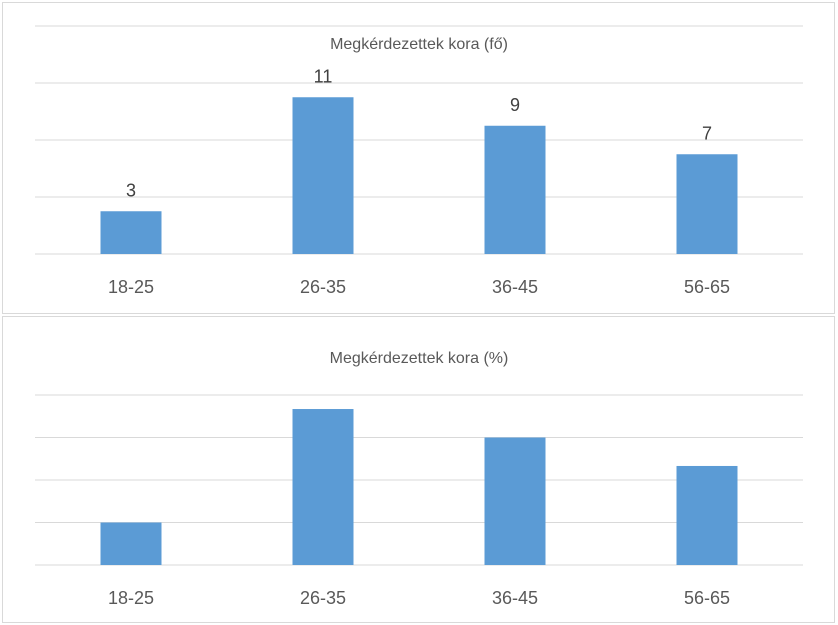 The height and width of the screenshot is (625, 838). Describe the element at coordinates (707, 133) in the screenshot. I see `data-label-56-65: 7` at that location.